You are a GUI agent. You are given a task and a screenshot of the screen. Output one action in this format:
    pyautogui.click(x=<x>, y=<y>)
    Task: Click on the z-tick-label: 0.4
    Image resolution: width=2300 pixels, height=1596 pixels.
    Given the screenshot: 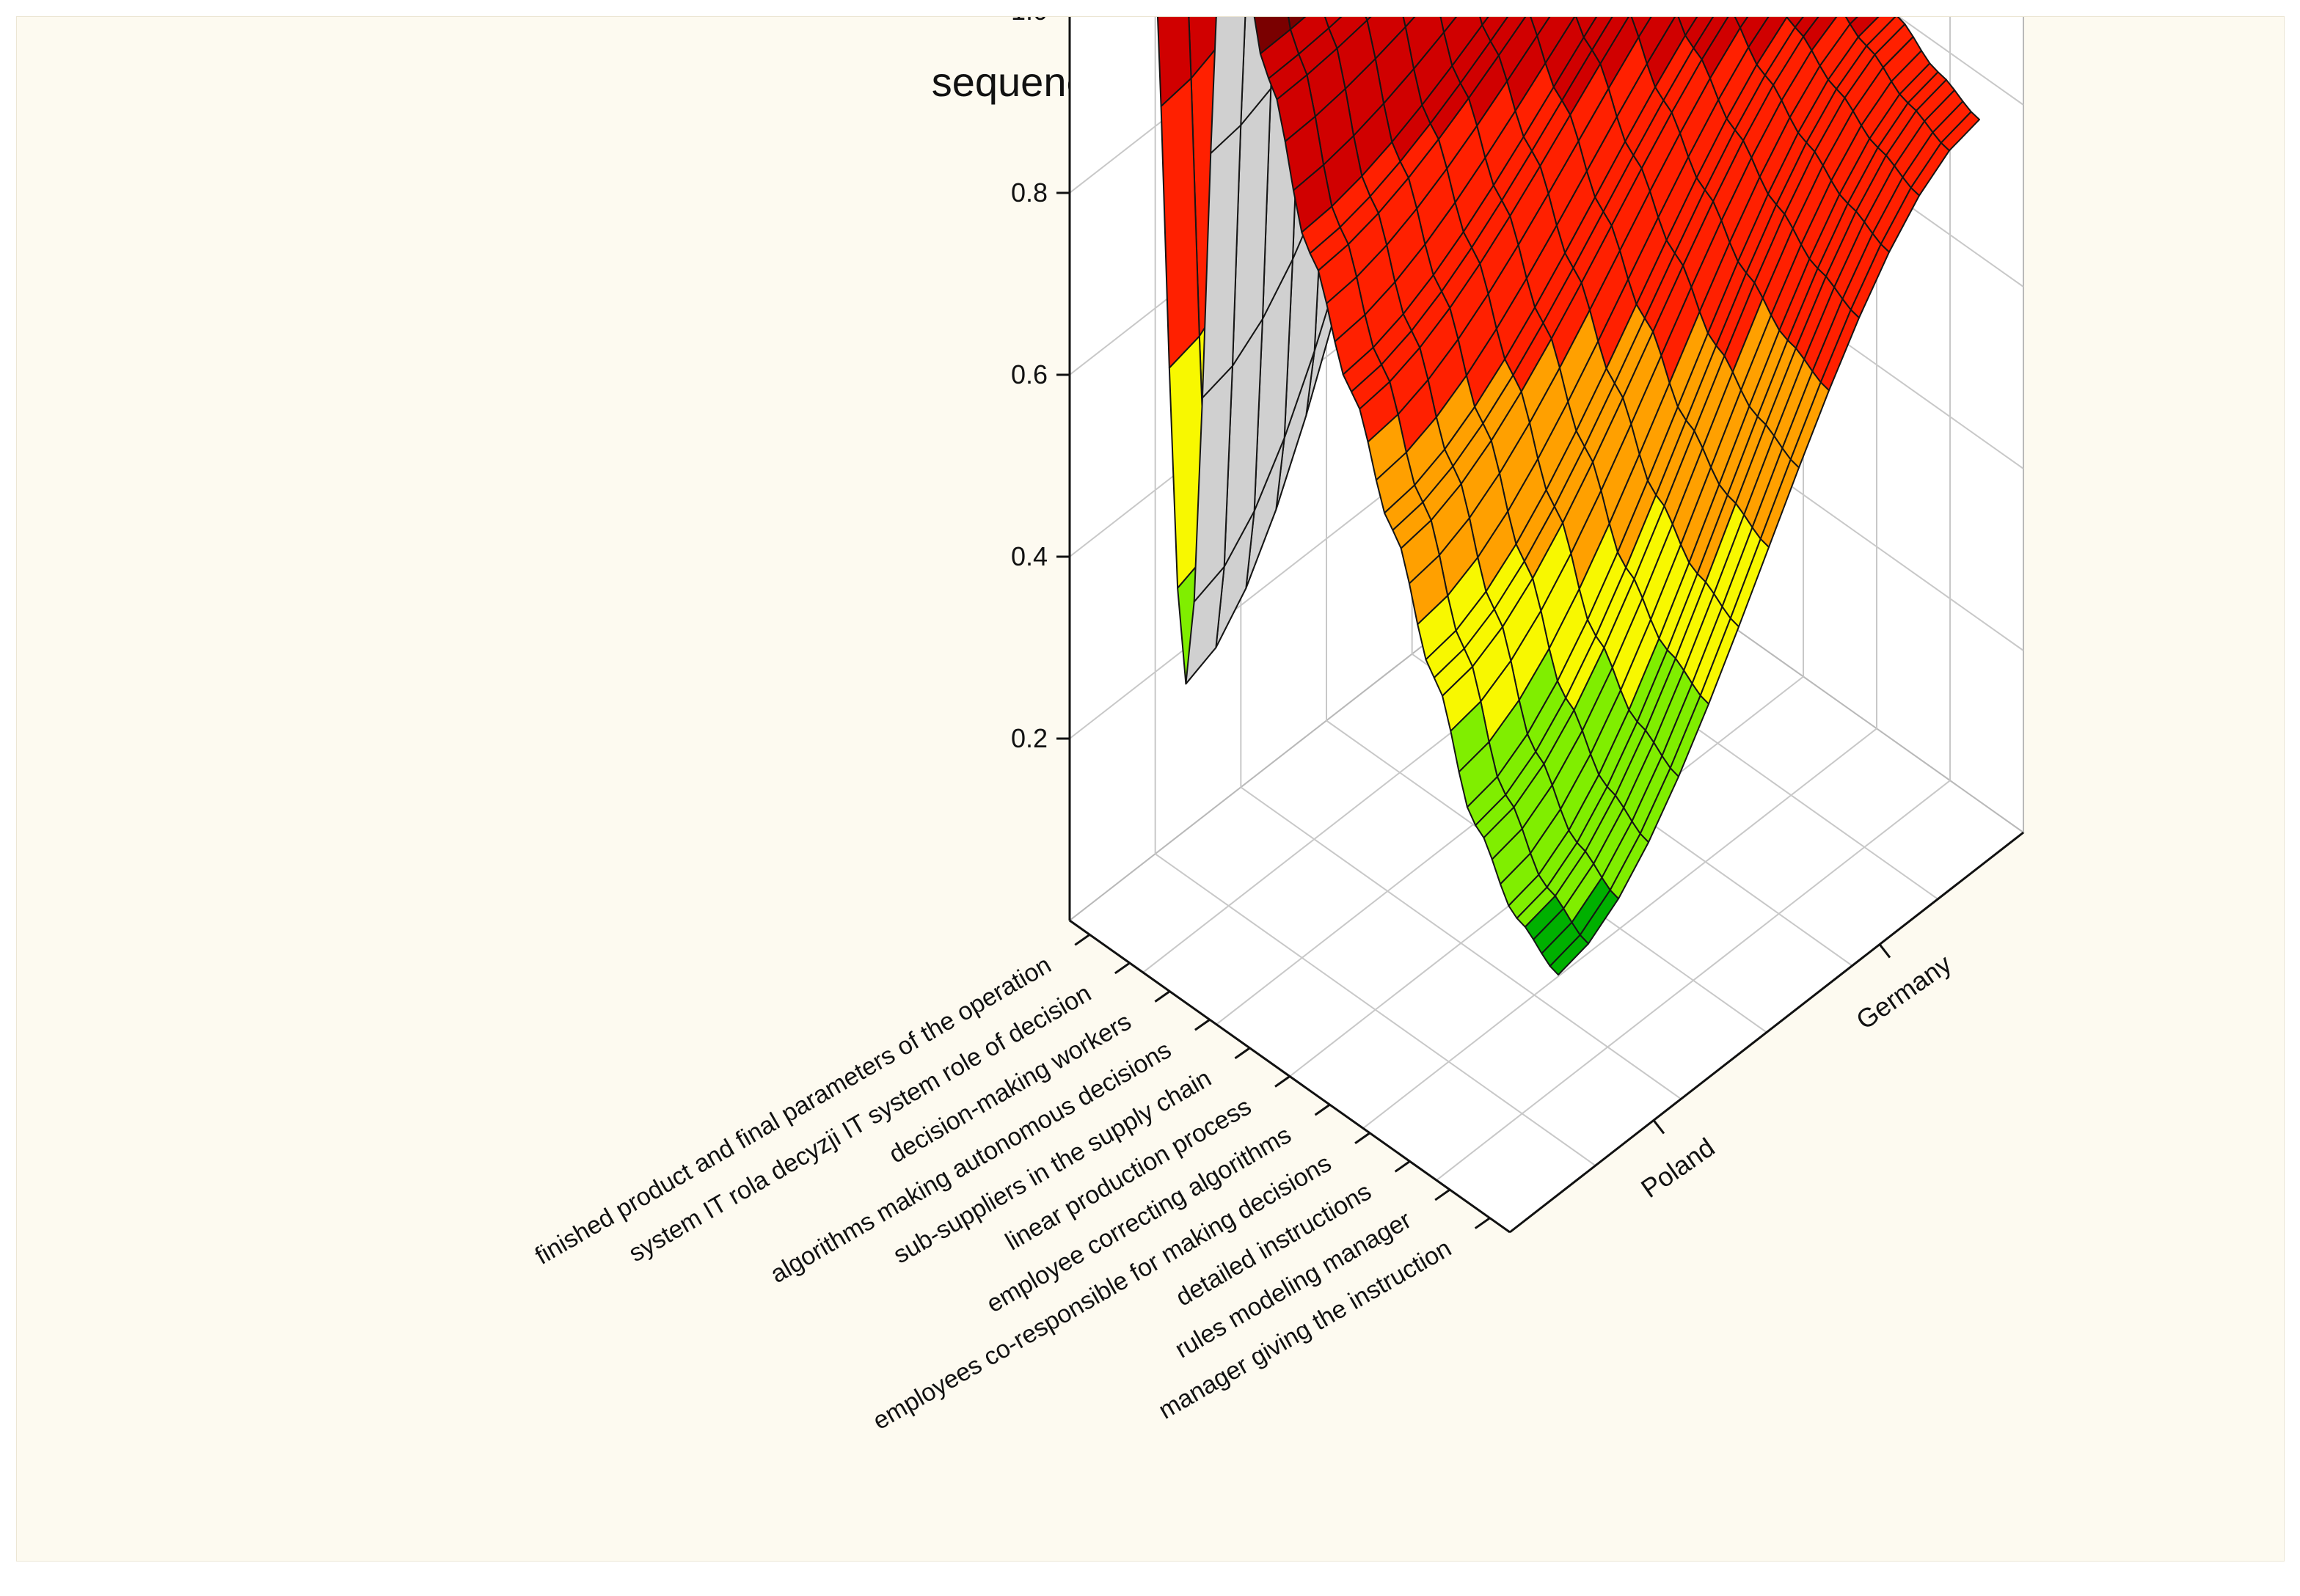 What is the action you would take?
    pyautogui.click(x=1029, y=556)
    